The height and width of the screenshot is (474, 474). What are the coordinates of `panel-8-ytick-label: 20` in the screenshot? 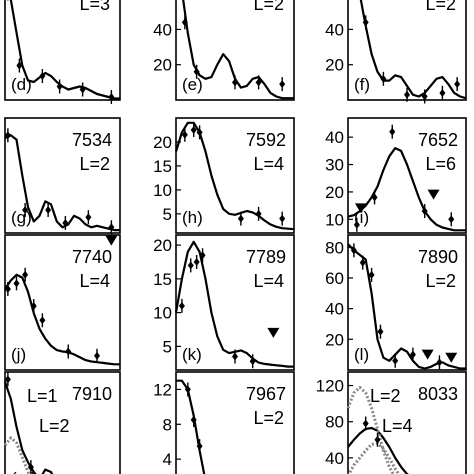 It's located at (162, 245).